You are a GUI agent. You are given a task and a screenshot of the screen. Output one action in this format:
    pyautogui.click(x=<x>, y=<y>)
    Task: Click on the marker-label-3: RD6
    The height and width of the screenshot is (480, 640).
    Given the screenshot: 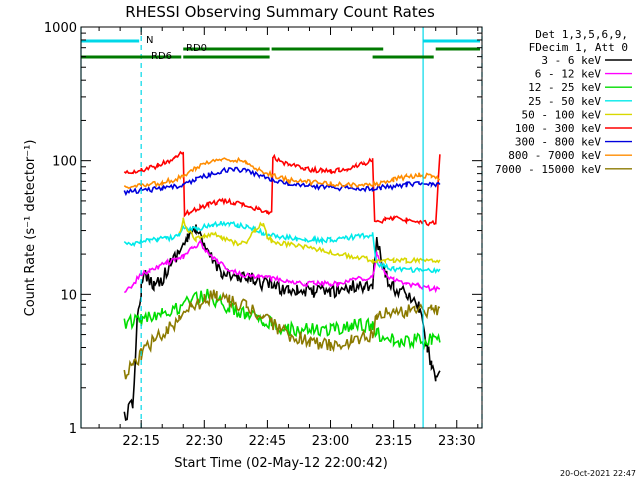 What is the action you would take?
    pyautogui.click(x=161, y=56)
    